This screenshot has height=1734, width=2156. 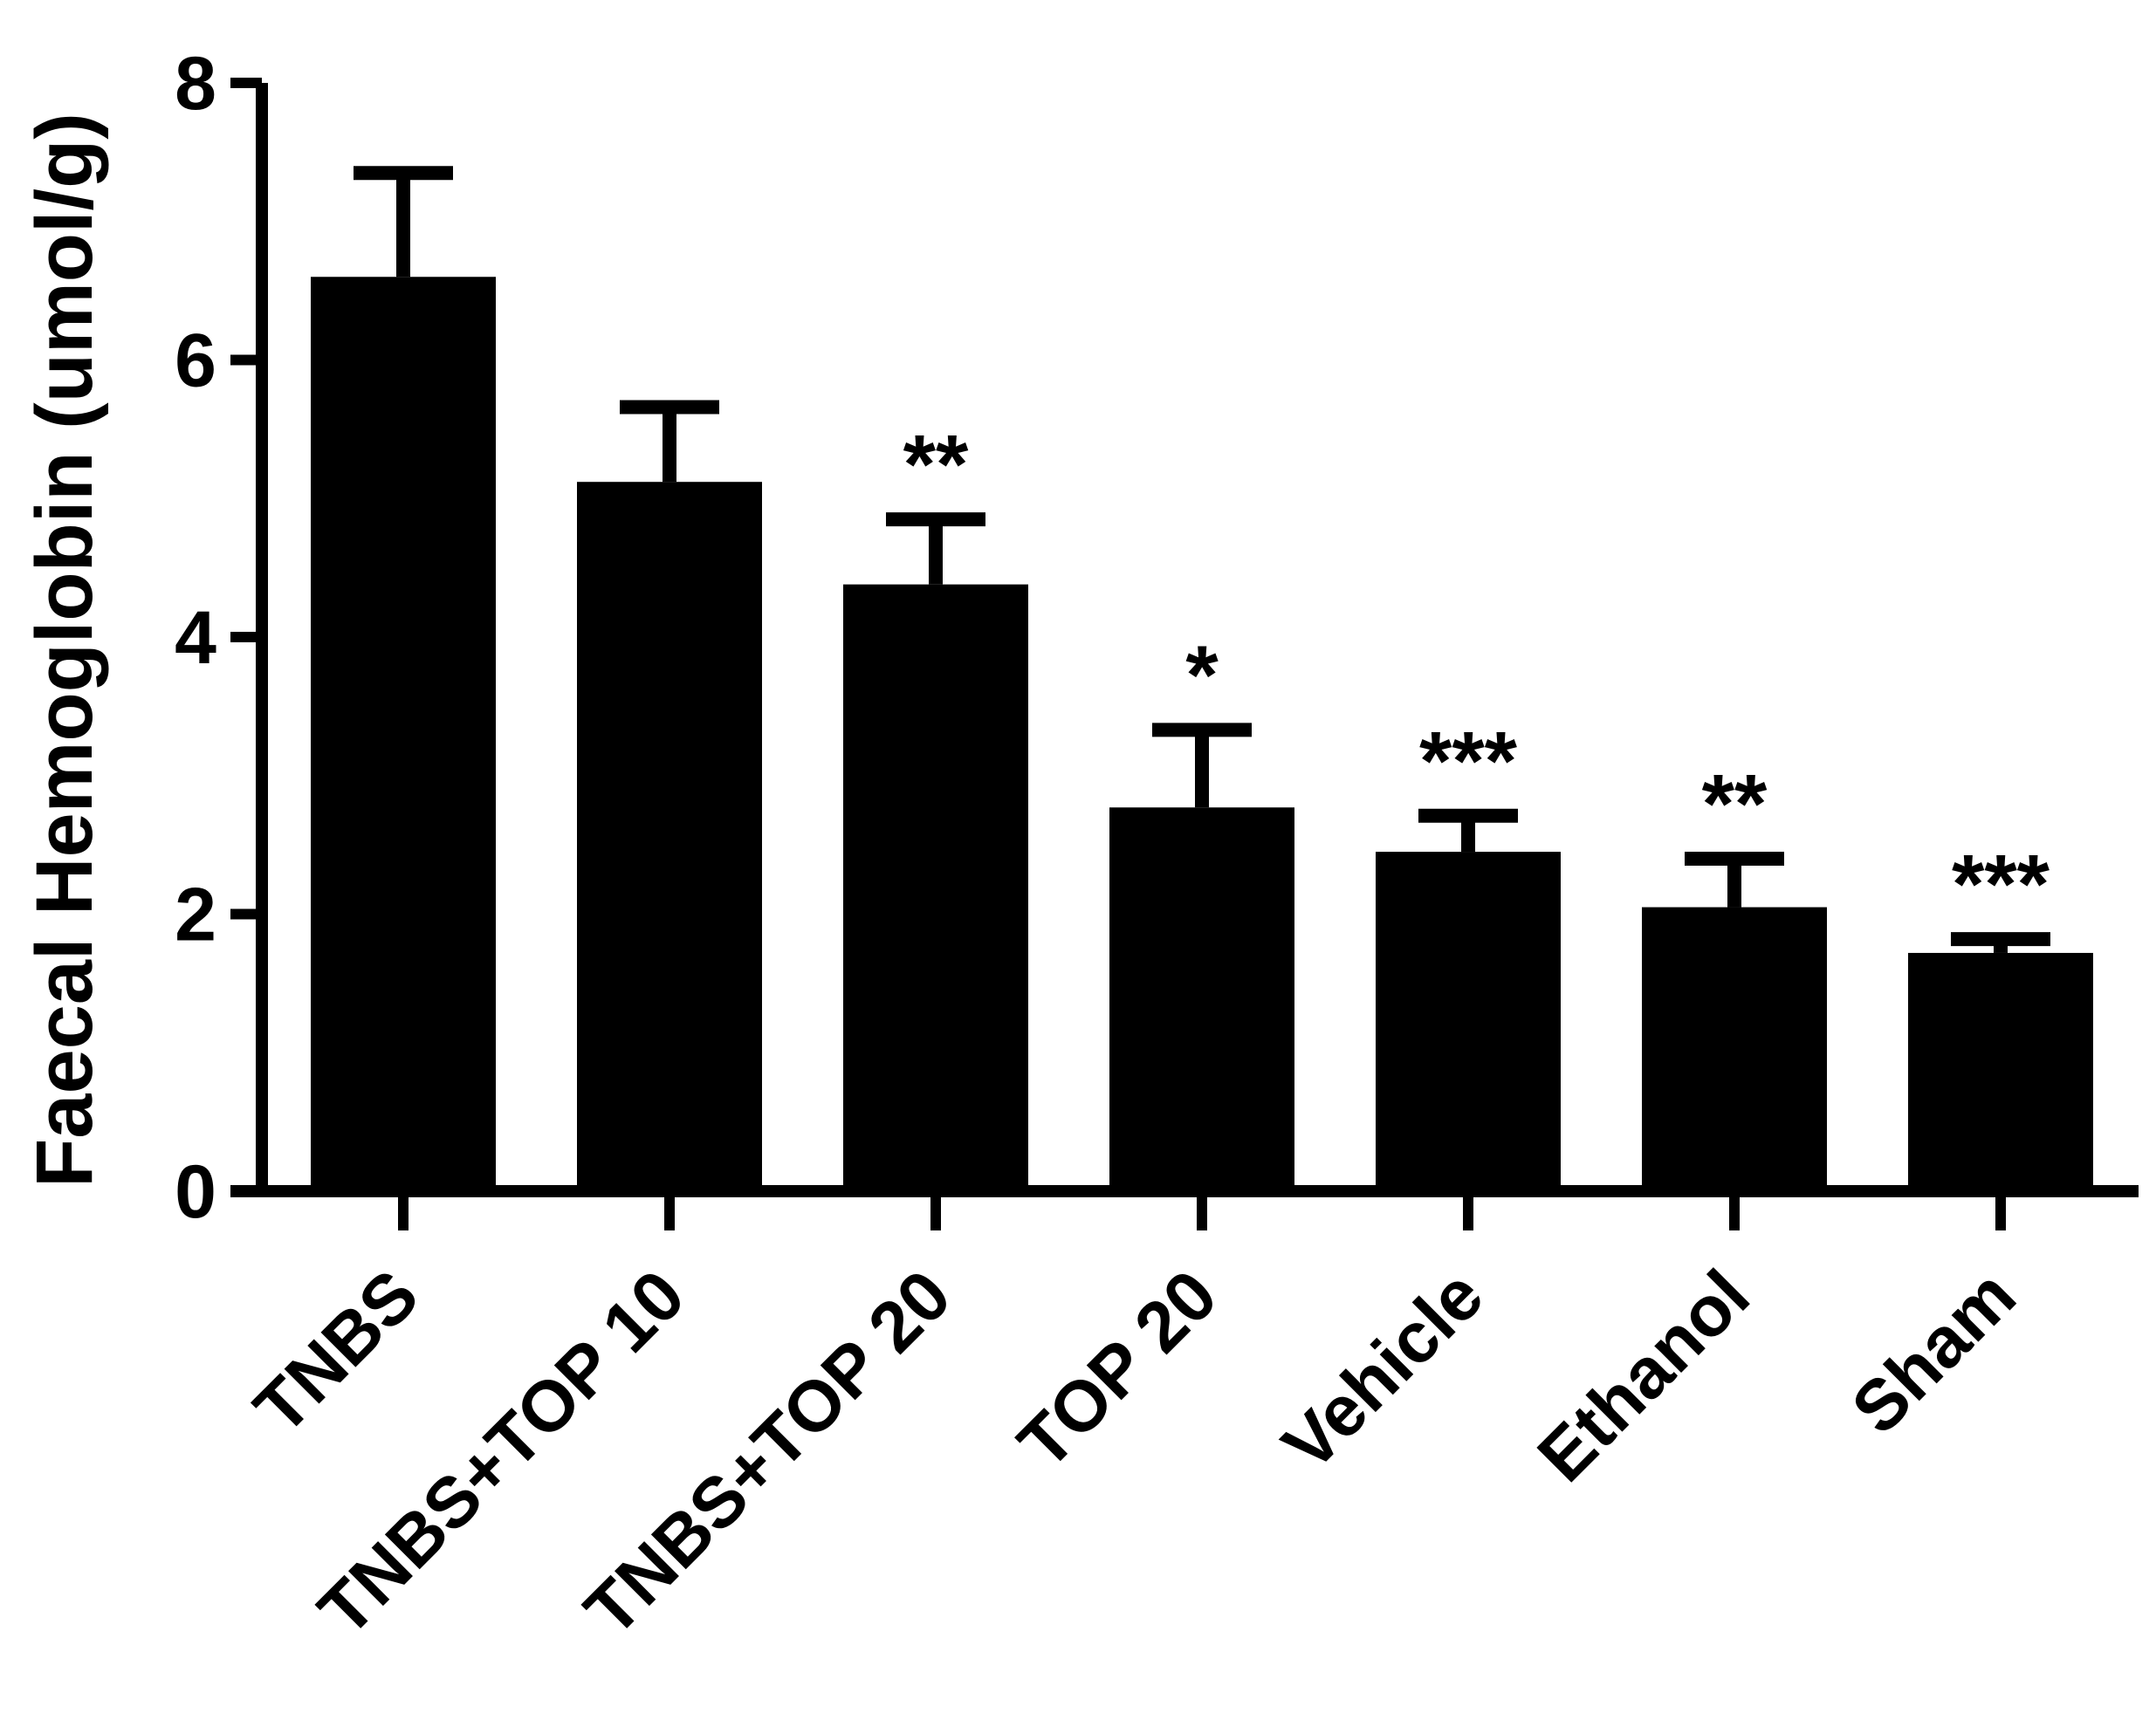 What do you see at coordinates (403, 734) in the screenshot?
I see `bar-tnbs` at bounding box center [403, 734].